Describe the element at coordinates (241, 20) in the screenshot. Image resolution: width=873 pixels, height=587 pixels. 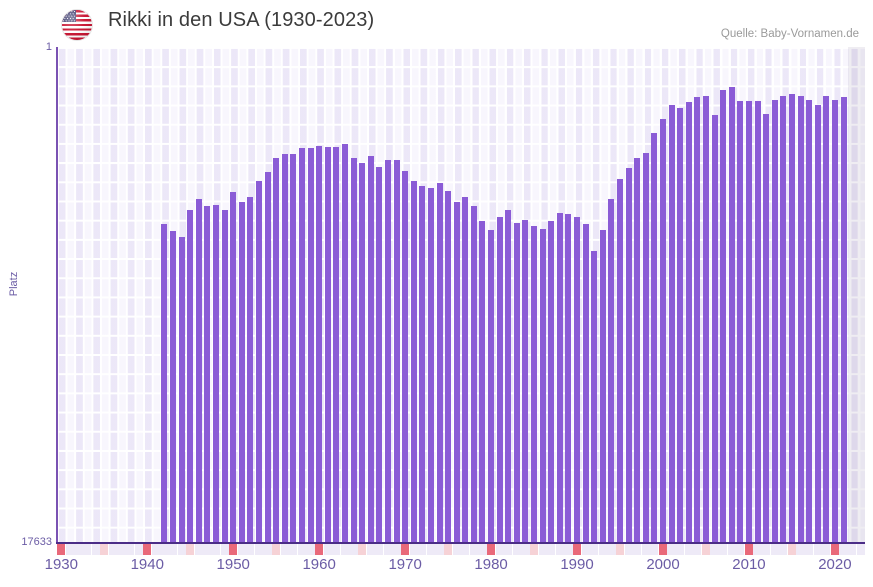
I see `page-title: Rikki in den USA (1930-2023)` at that location.